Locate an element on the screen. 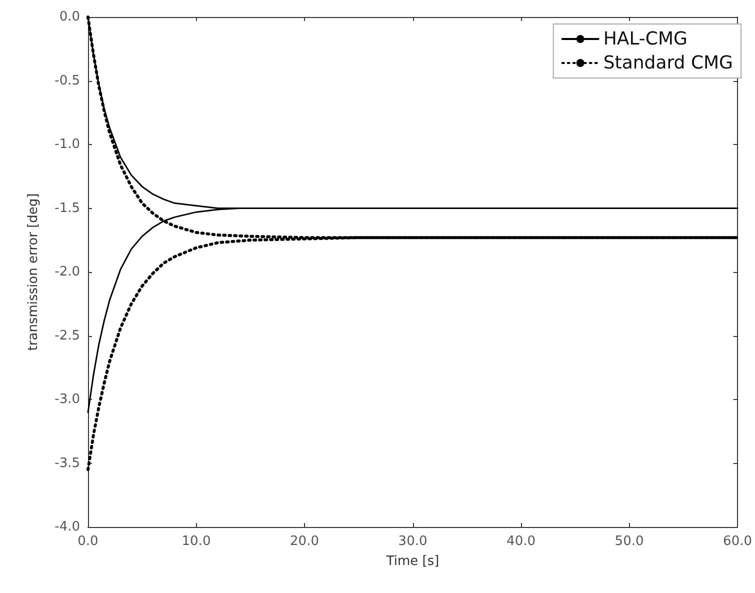 The image size is (755, 593). y-tick-label: -2.5 is located at coordinates (67, 336).